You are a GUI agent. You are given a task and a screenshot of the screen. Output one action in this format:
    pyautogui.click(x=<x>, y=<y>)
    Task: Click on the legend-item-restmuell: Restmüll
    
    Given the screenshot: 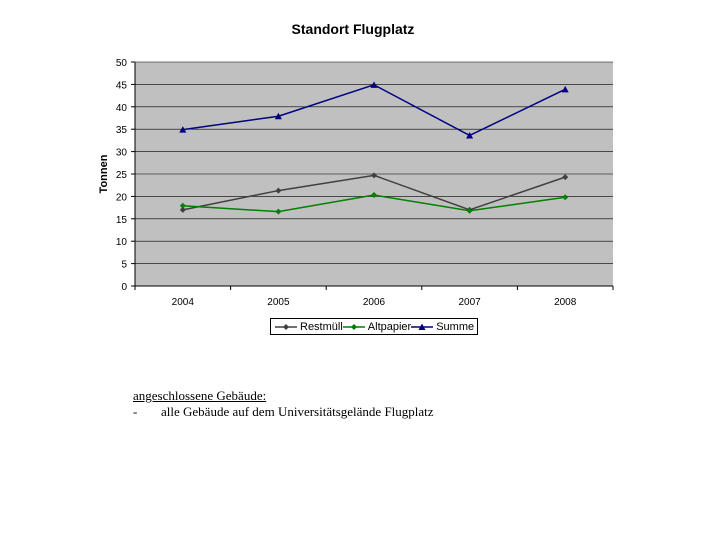 What is the action you would take?
    pyautogui.click(x=309, y=327)
    